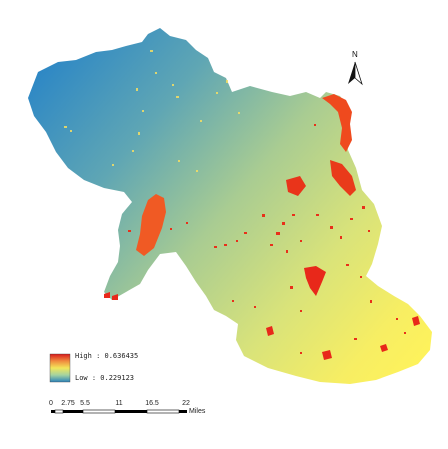 This screenshot has height=449, width=448. I want to click on scale-tick-label: 2.75, so click(68, 403).